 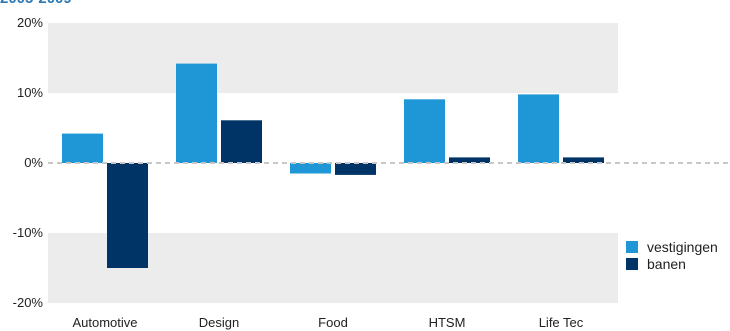 I want to click on y-axis-ticks: 20% 10% 0% -10% -20%, so click(x=28, y=162).